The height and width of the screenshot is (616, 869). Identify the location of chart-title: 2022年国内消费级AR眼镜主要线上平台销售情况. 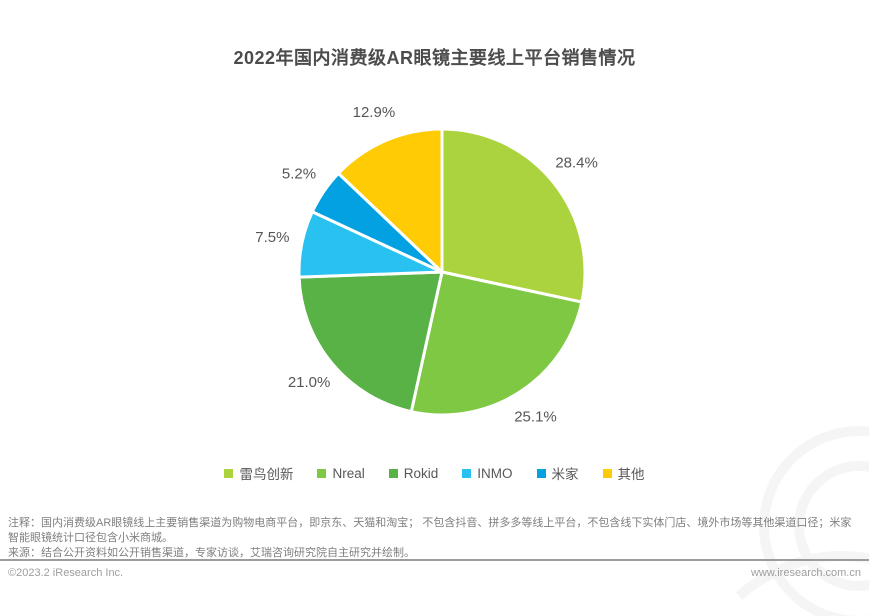
(434, 58).